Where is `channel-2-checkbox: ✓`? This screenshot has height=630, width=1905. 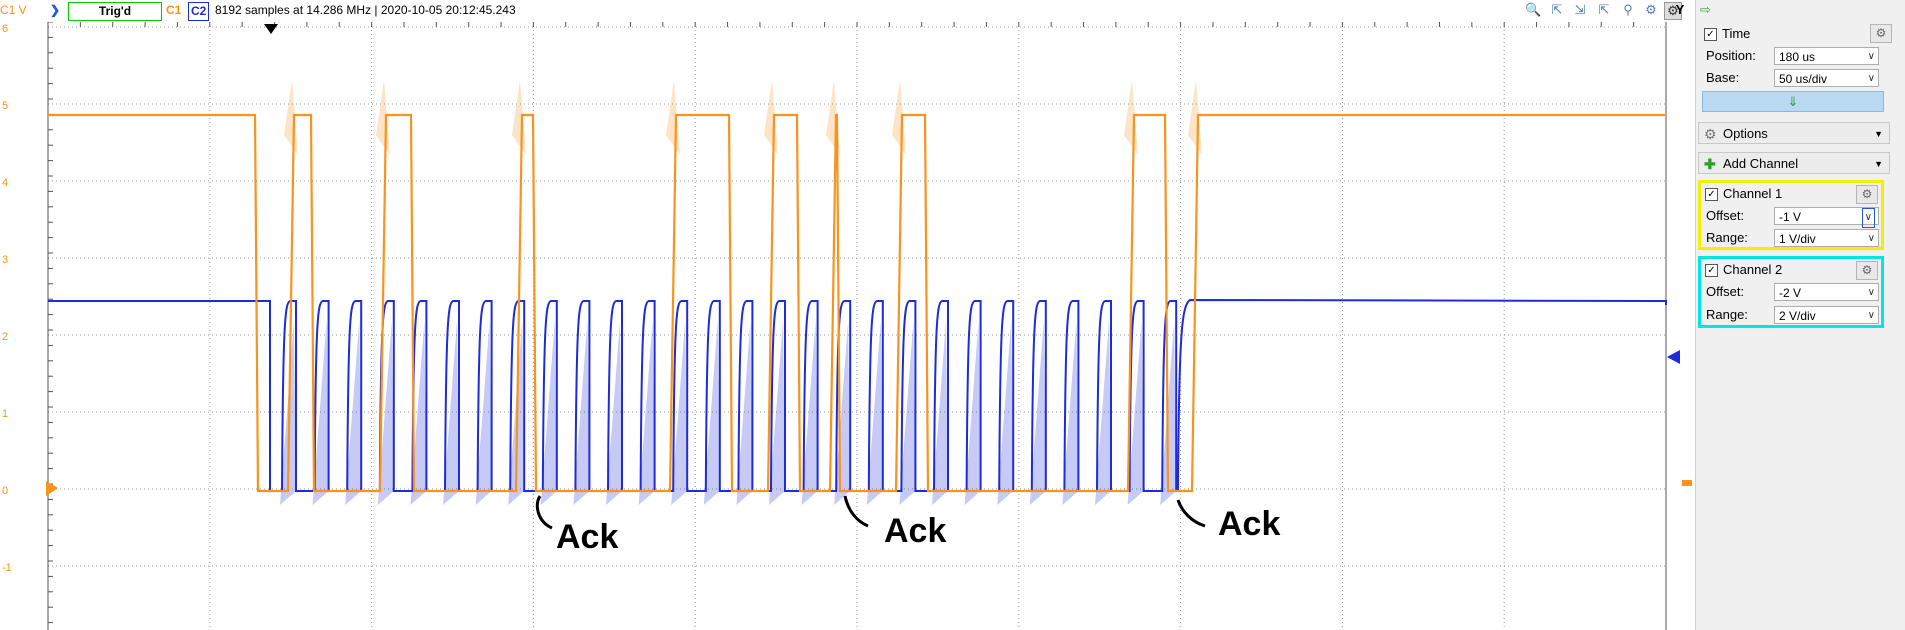 channel-2-checkbox: ✓ is located at coordinates (1711, 271).